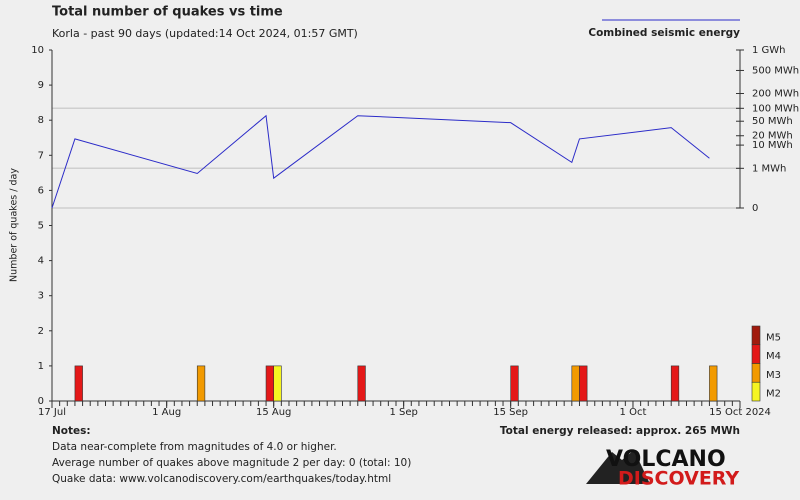  What do you see at coordinates (773, 375) in the screenshot?
I see `legend-label: M3` at bounding box center [773, 375].